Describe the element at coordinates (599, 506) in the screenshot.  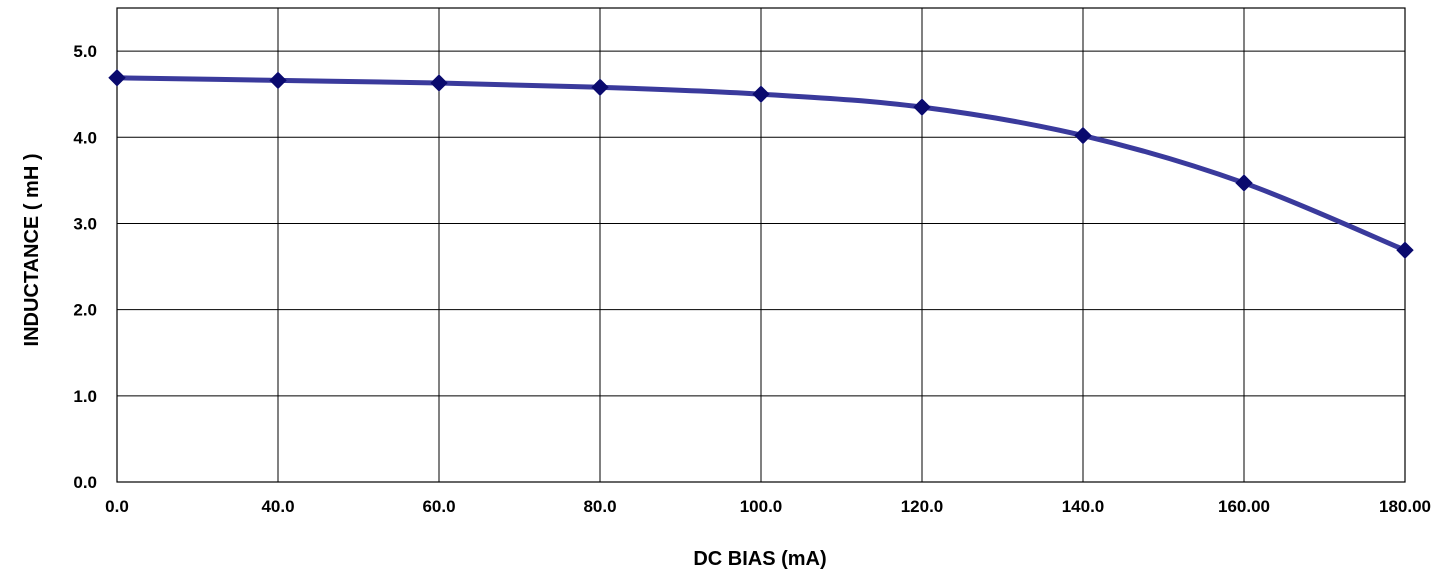
I see `x-tick-label: 80.0` at that location.